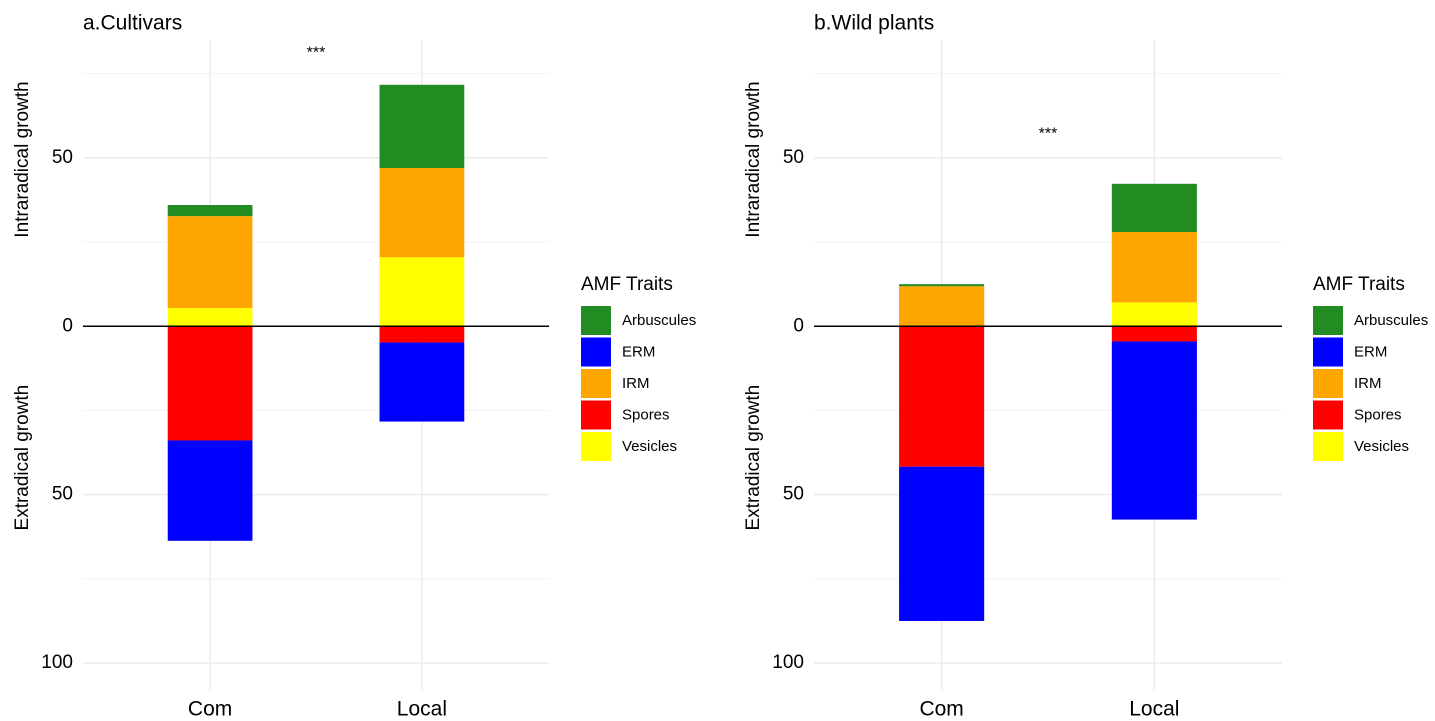 The width and height of the screenshot is (1435, 721). Describe the element at coordinates (132, 23) in the screenshot. I see `chart-title: a.Cultivars` at that location.